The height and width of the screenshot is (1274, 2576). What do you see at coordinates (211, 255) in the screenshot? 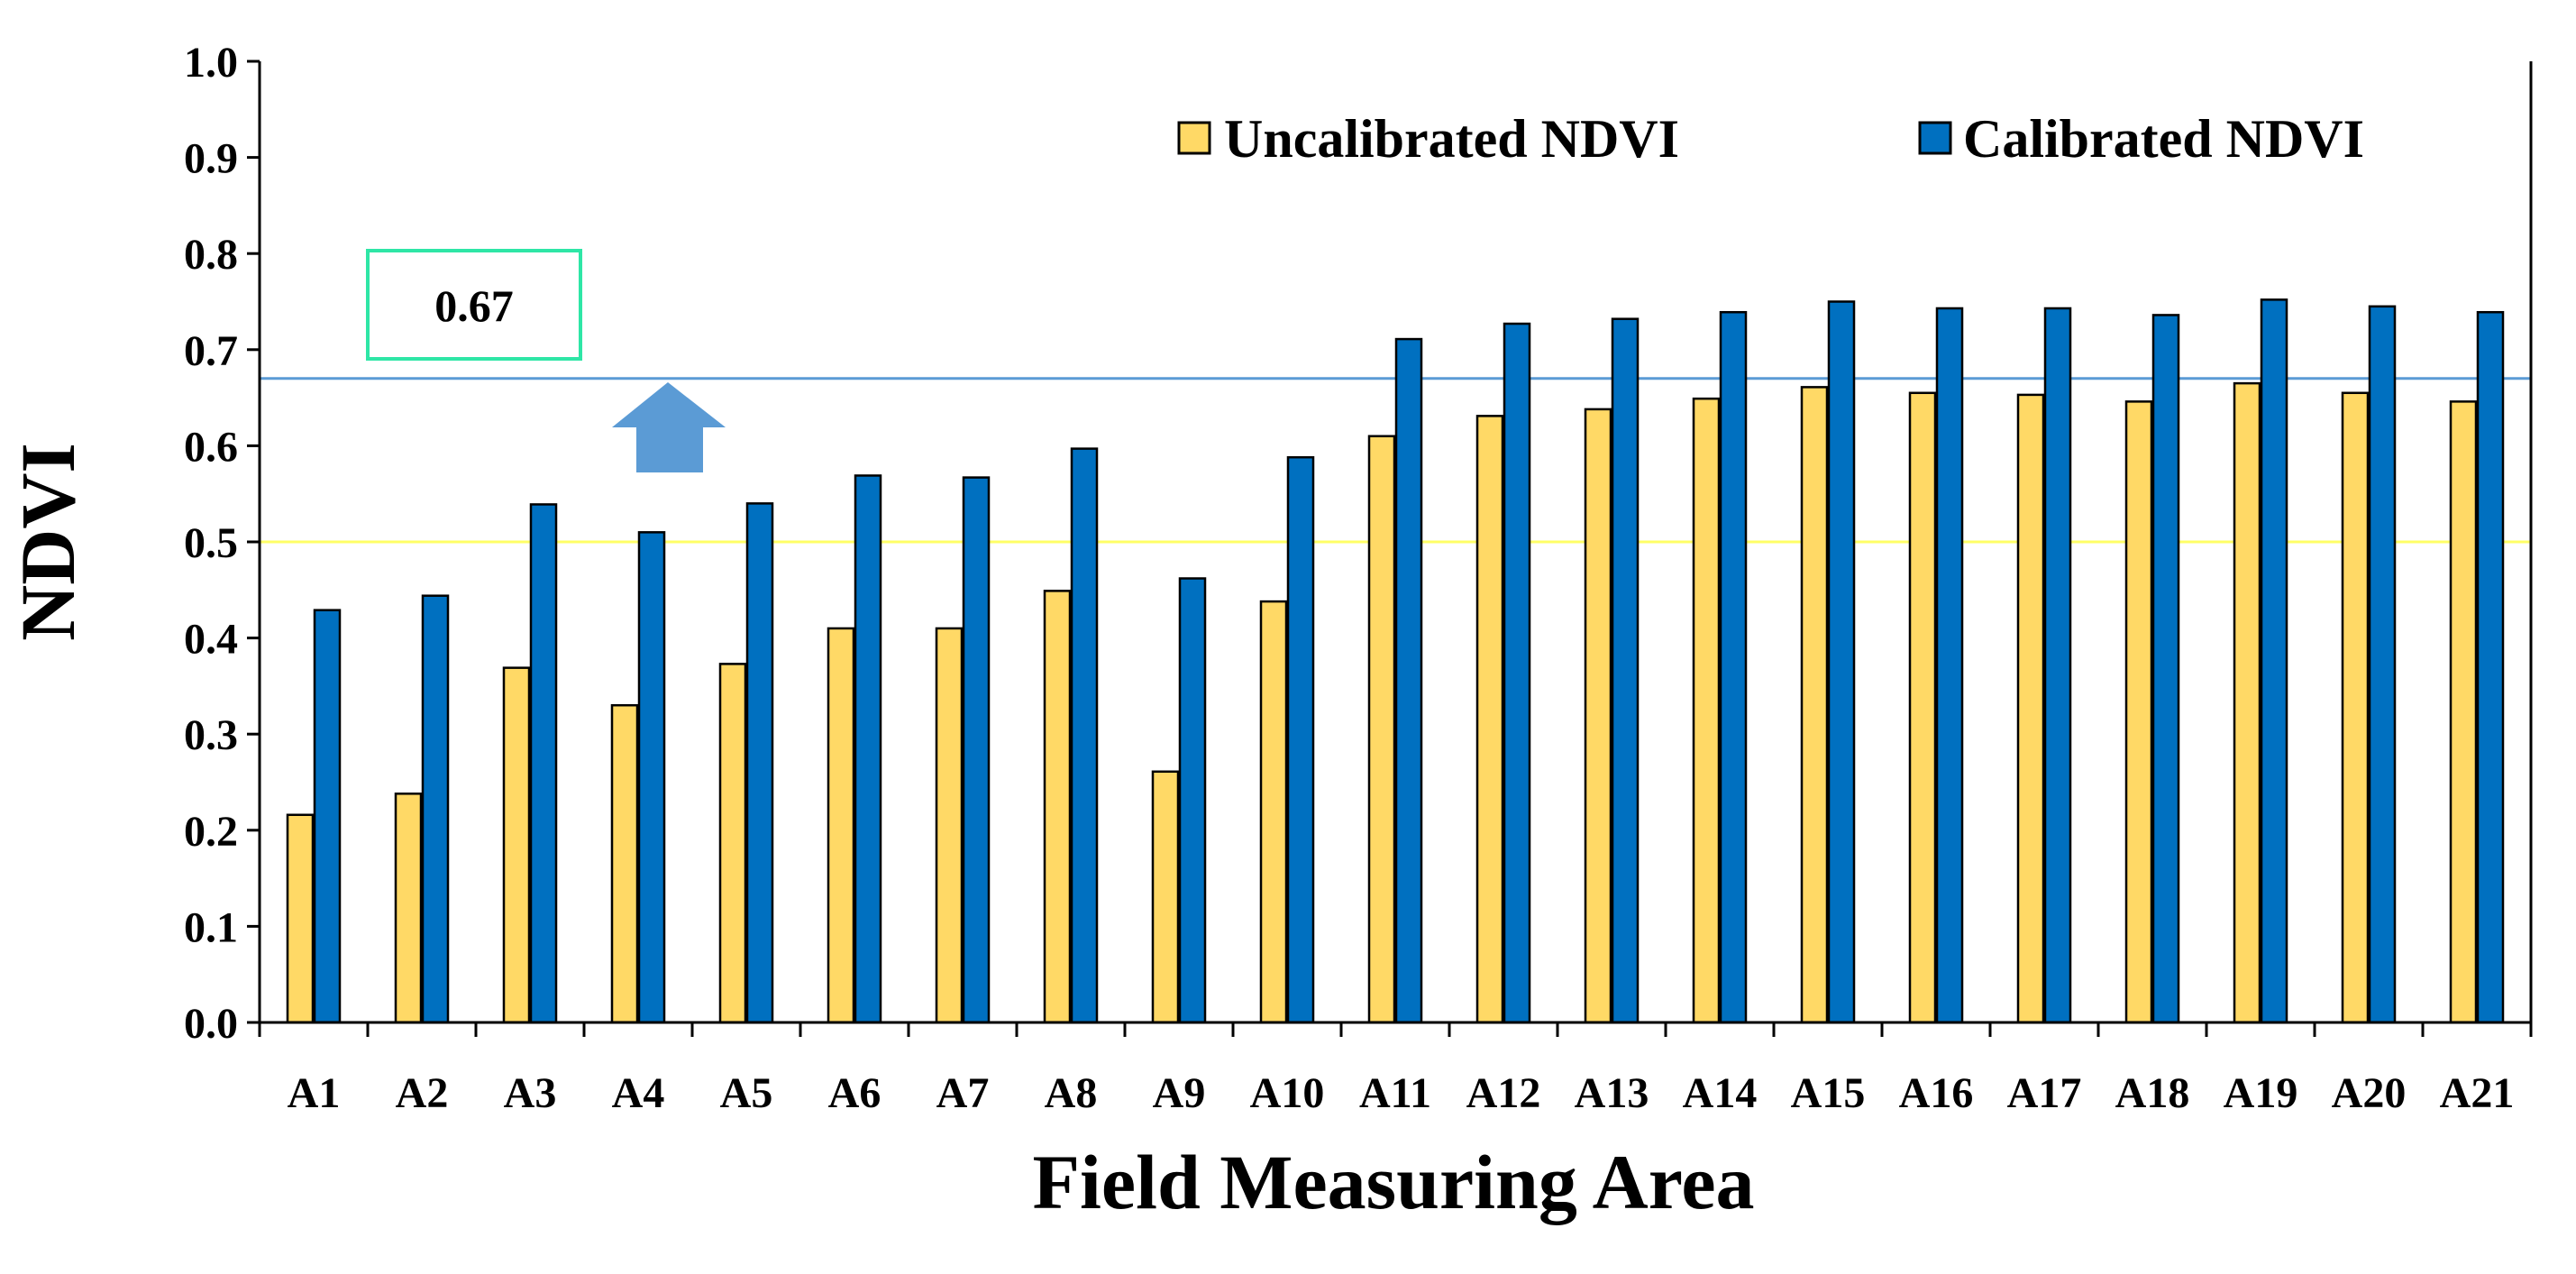
I see `y-tick-label: 0.8` at bounding box center [211, 255].